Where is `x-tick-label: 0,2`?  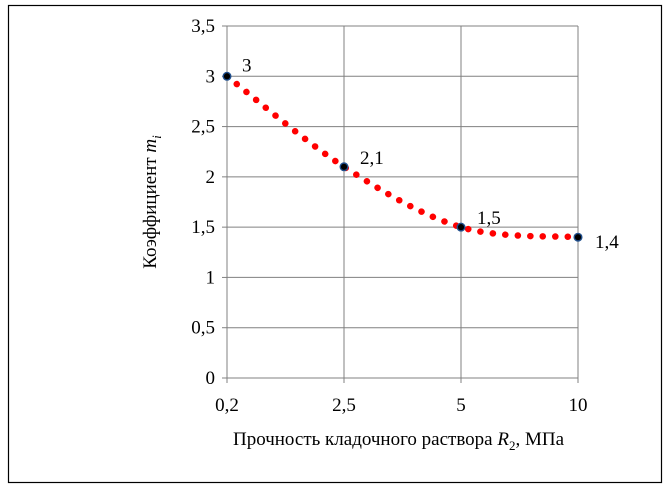 x-tick-label: 0,2 is located at coordinates (227, 405).